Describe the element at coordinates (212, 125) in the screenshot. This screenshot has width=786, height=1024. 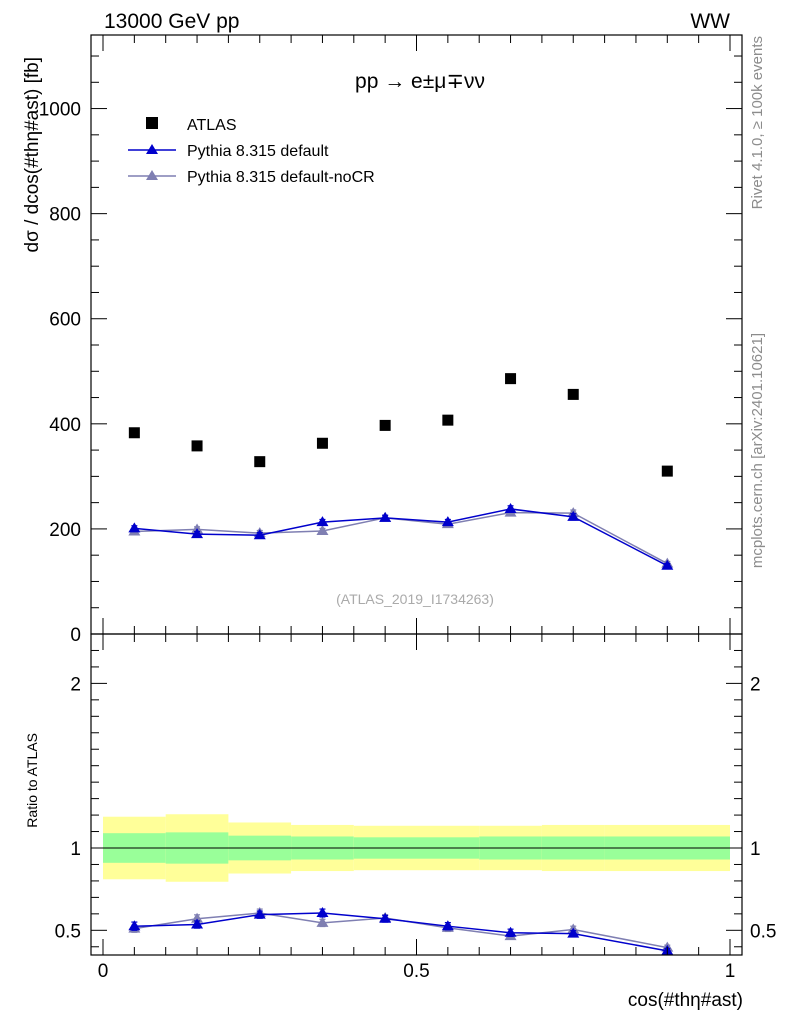
I see `legend-label-atlas: ATLAS` at that location.